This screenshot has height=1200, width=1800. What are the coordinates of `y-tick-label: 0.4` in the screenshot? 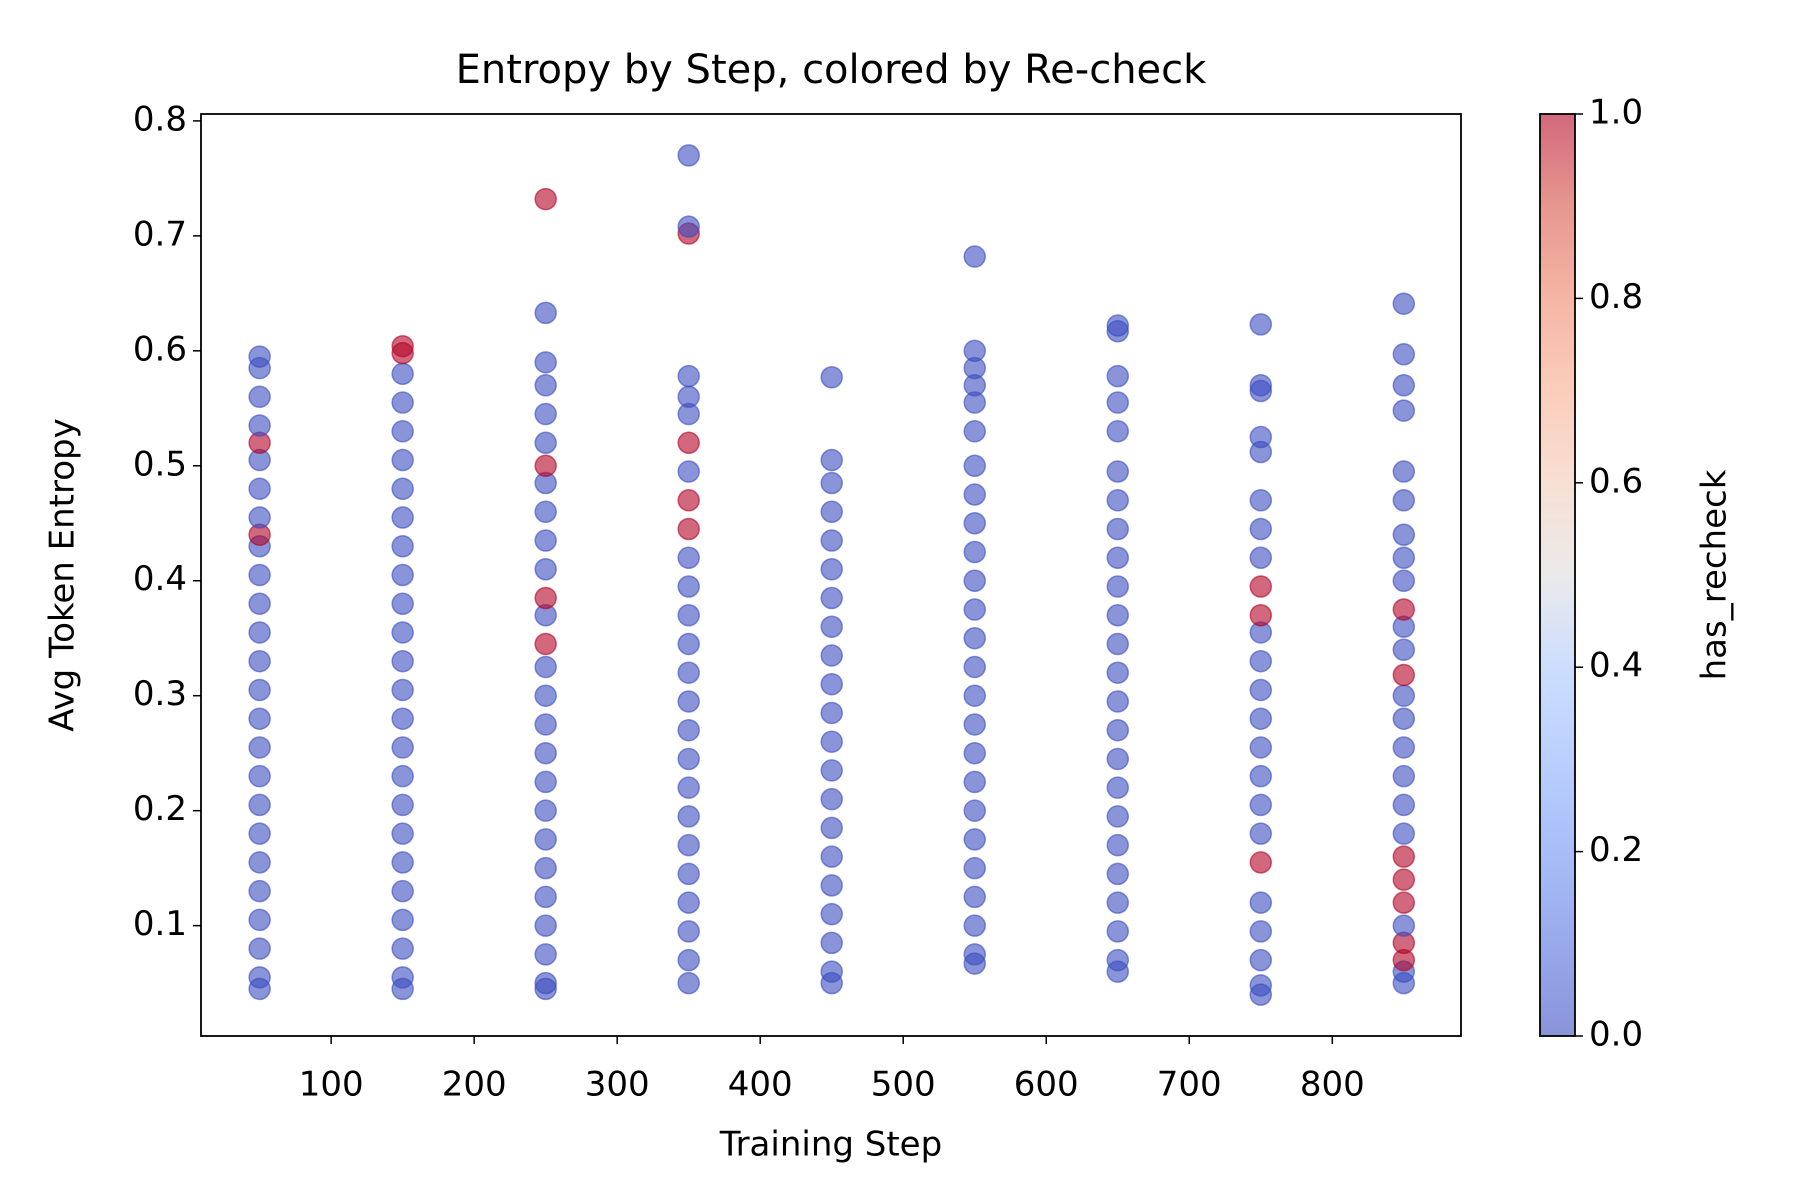 It's located at (160, 579).